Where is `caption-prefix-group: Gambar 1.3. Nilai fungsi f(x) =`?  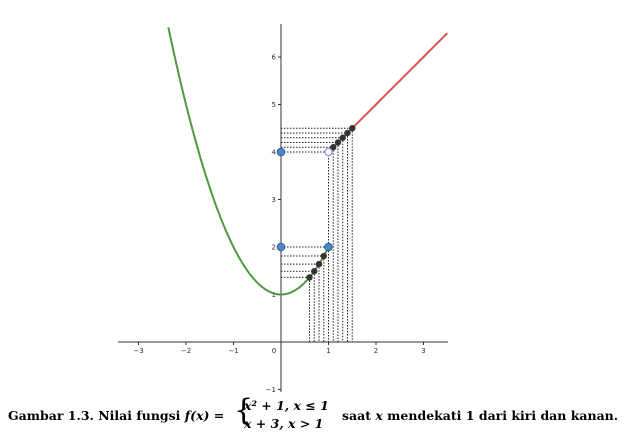 caption-prefix-group: Gambar 1.3. Nilai fungsi f(x) = is located at coordinates (116, 415).